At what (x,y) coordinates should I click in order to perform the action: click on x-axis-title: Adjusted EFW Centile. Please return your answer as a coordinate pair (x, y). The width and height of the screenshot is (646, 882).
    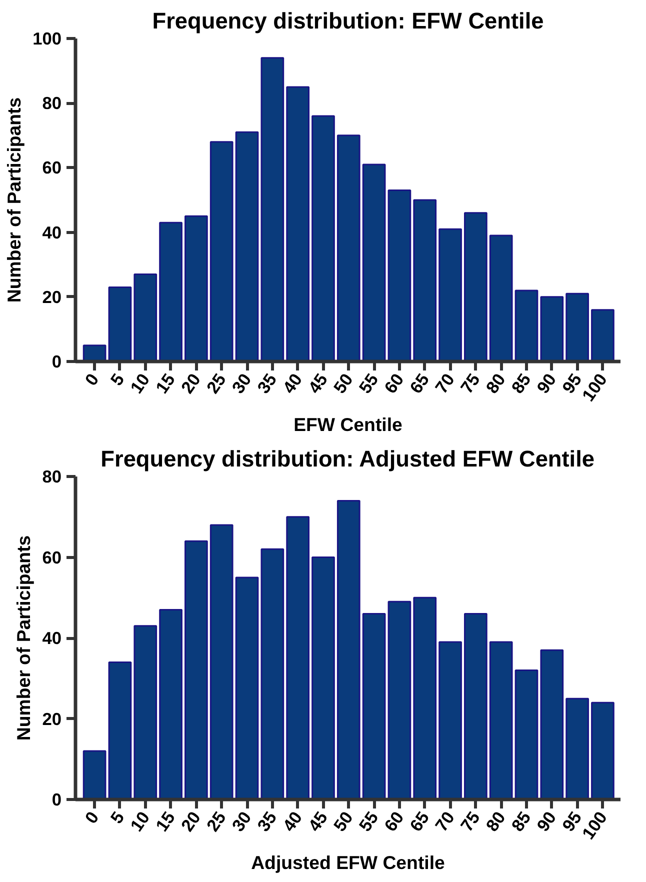
    Looking at the image, I should click on (348, 863).